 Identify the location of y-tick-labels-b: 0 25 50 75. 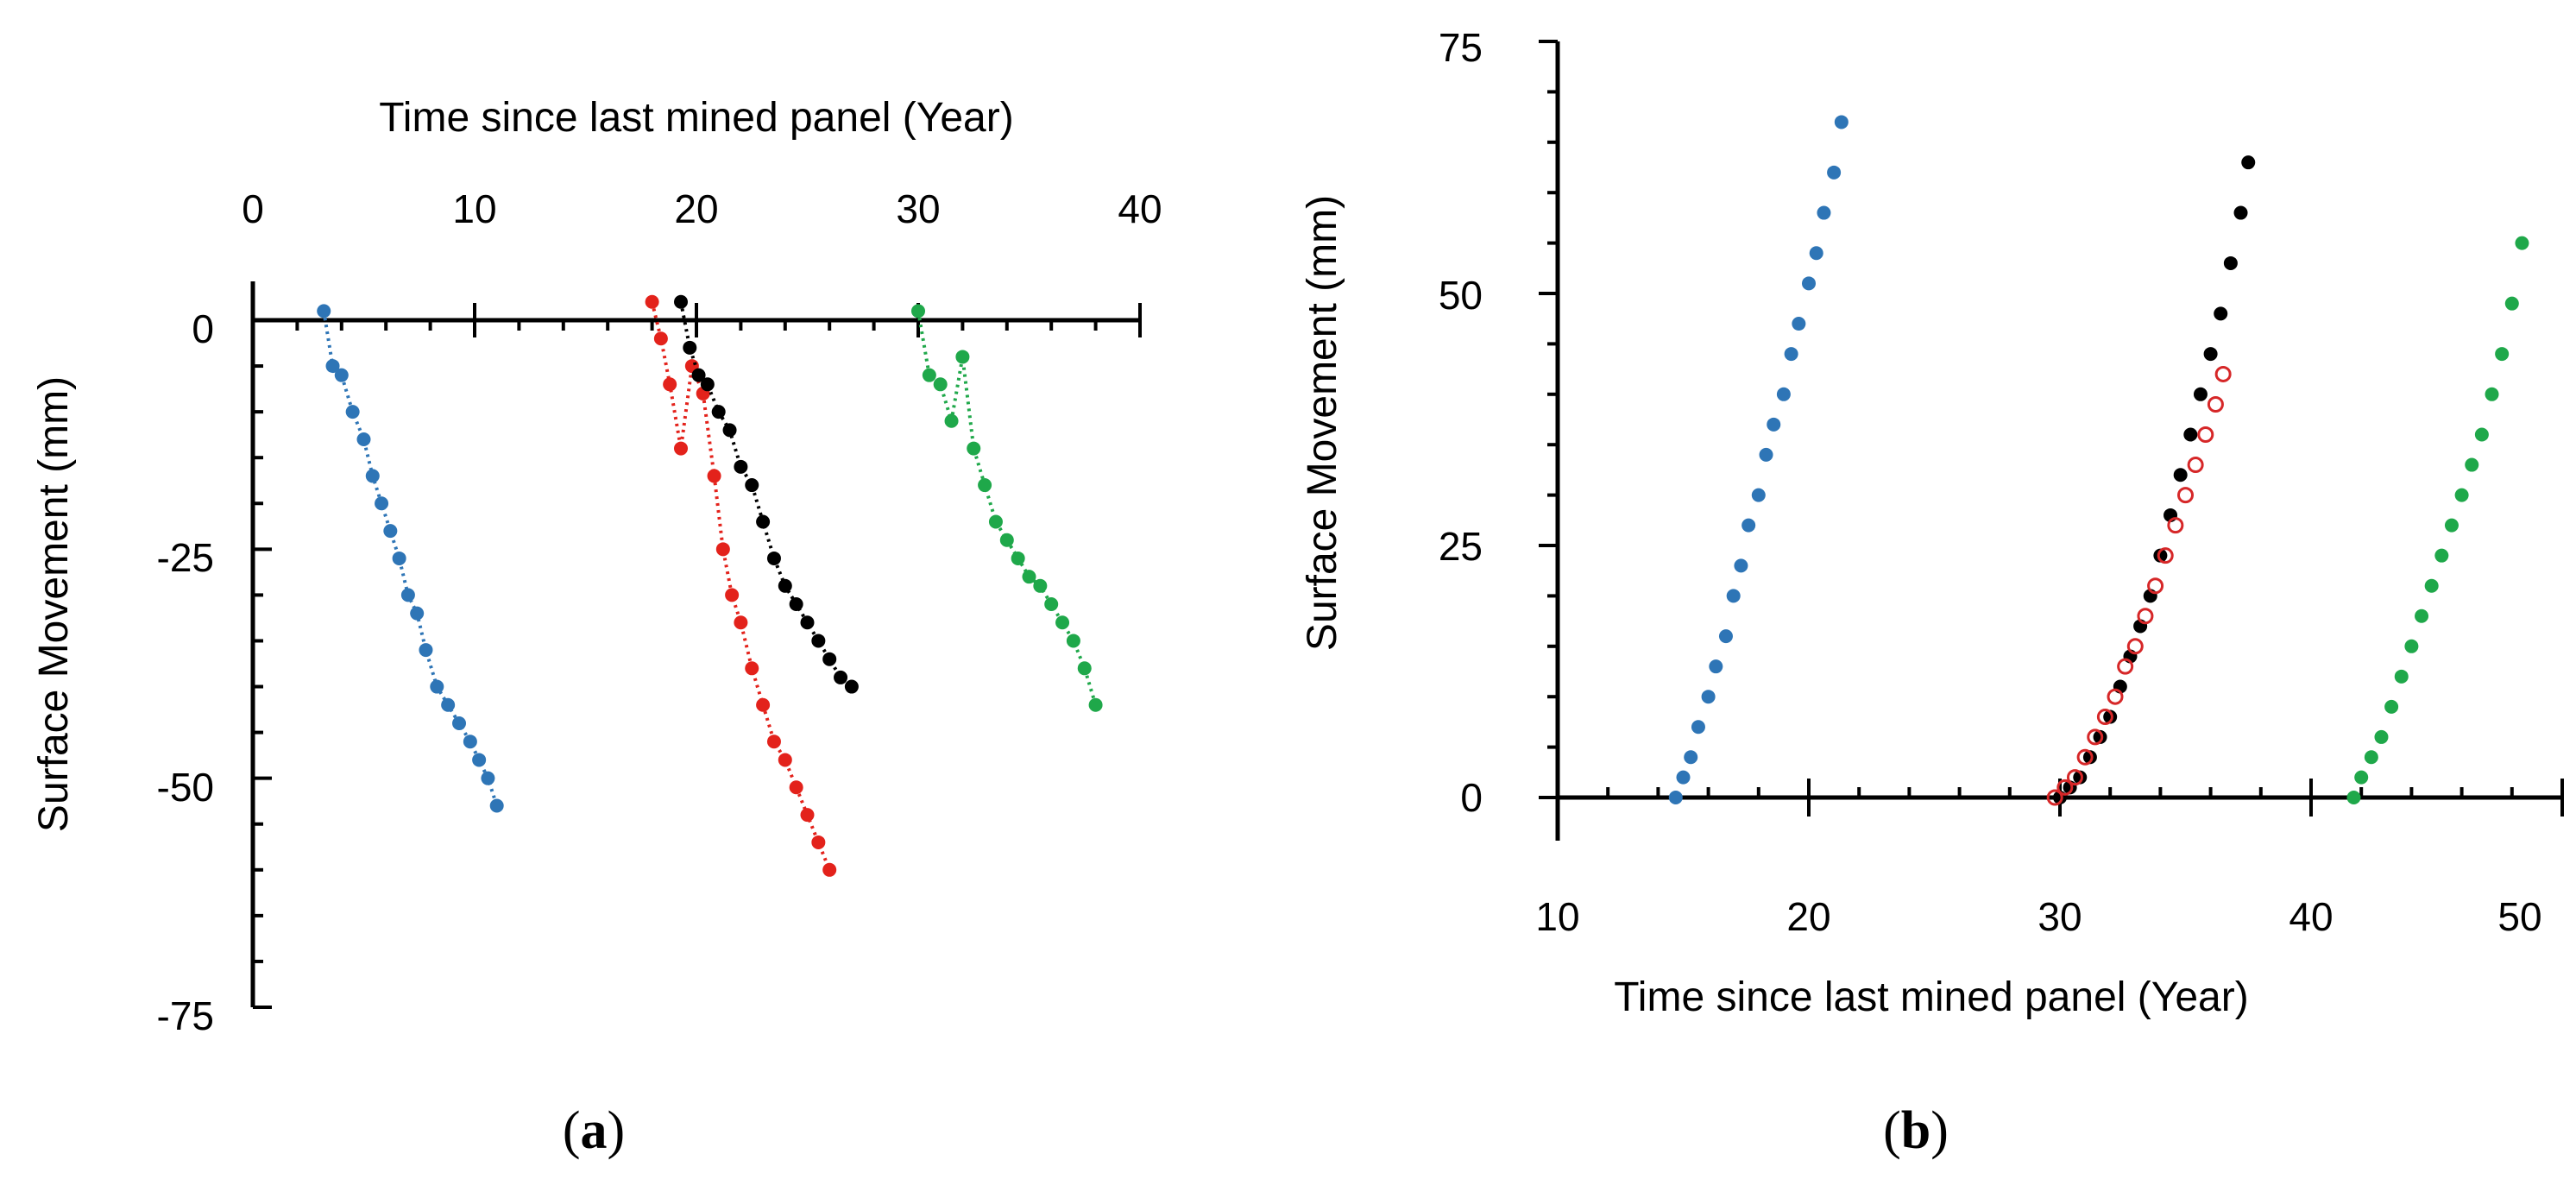
(1461, 423).